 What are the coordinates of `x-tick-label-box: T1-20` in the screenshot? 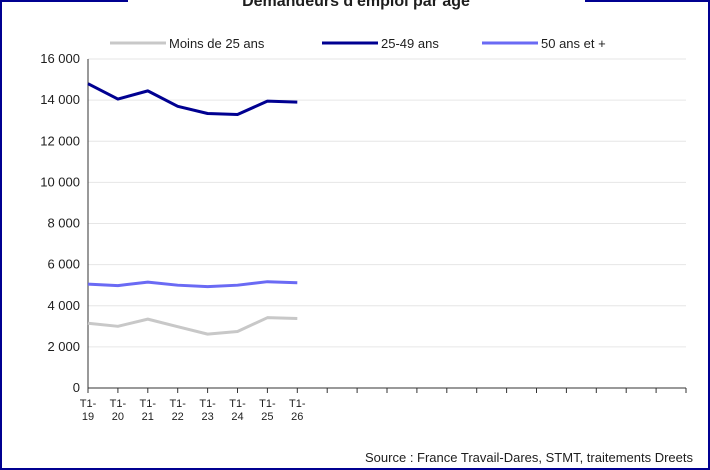 It's located at (118, 410).